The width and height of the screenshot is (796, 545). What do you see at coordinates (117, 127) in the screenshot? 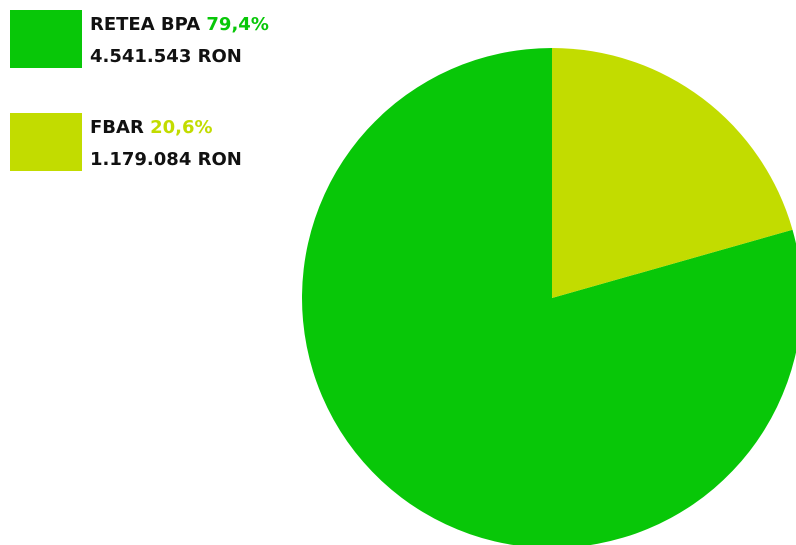
I see `legend-name: FBAR` at bounding box center [117, 127].